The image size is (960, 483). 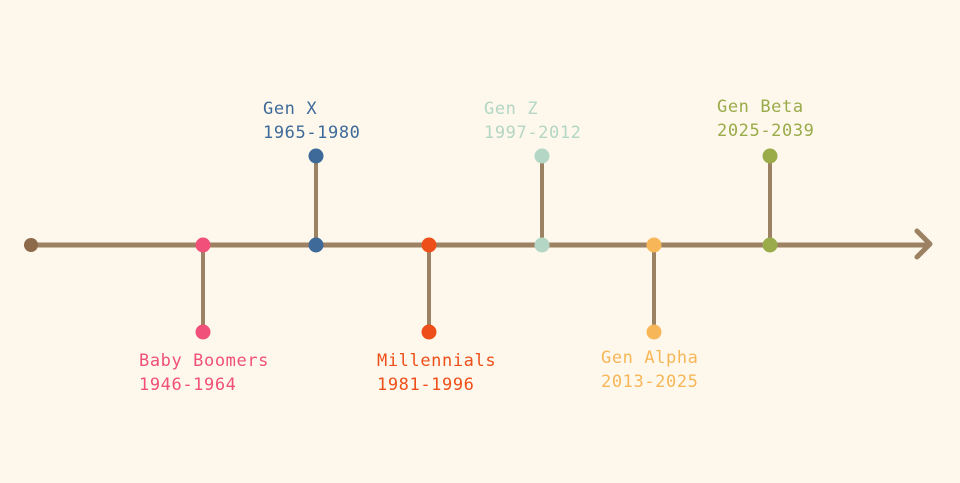 What do you see at coordinates (426, 385) in the screenshot?
I see `generation-years: 1981-1996` at bounding box center [426, 385].